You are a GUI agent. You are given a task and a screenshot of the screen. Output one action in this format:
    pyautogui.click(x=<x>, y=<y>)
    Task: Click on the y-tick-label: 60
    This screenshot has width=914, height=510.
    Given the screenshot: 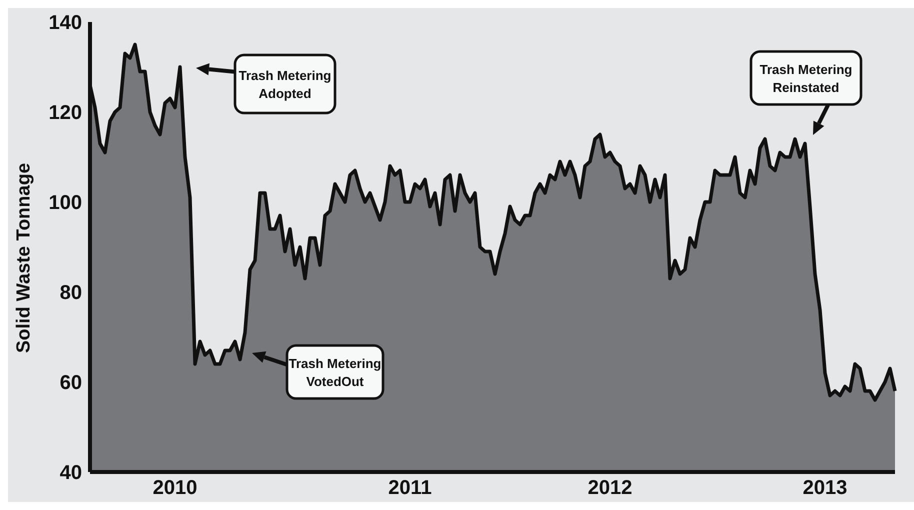 What is the action you would take?
    pyautogui.click(x=71, y=383)
    